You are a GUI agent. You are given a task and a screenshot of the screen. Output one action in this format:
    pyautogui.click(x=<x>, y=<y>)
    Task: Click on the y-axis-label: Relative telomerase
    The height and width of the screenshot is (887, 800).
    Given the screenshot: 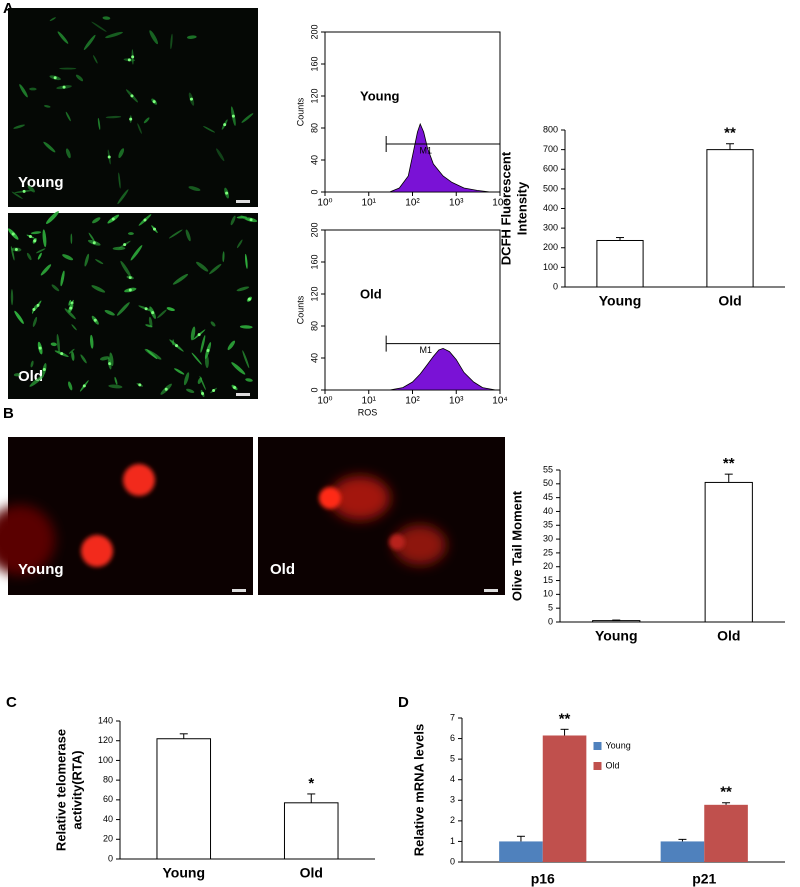 What is the action you would take?
    pyautogui.click(x=60, y=790)
    